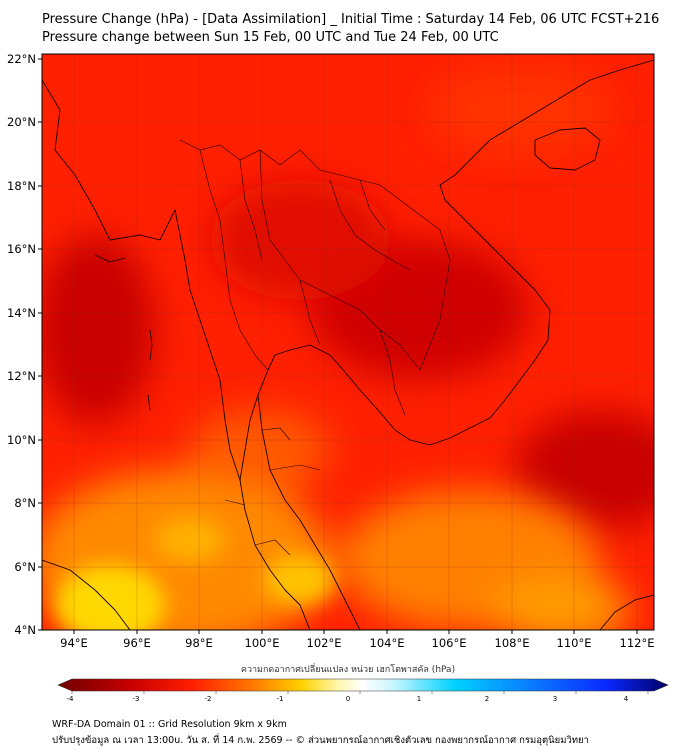 The image size is (676, 756). Describe the element at coordinates (363, 685) in the screenshot. I see `colorbar` at that location.